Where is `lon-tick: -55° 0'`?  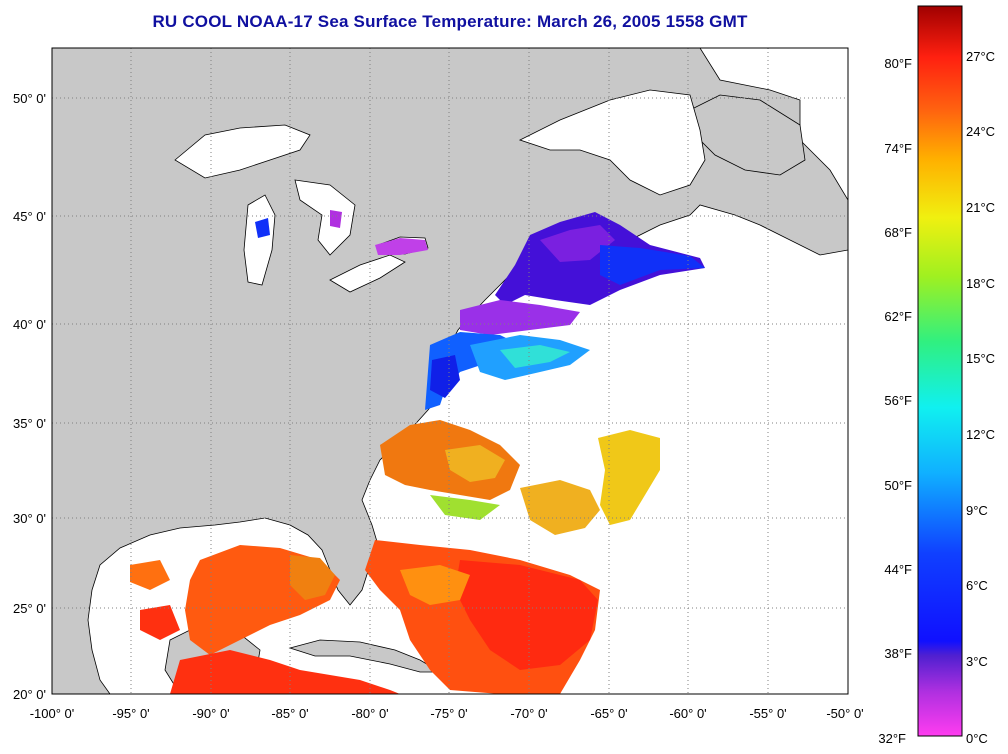 lon-tick: -55° 0' is located at coordinates (767, 713).